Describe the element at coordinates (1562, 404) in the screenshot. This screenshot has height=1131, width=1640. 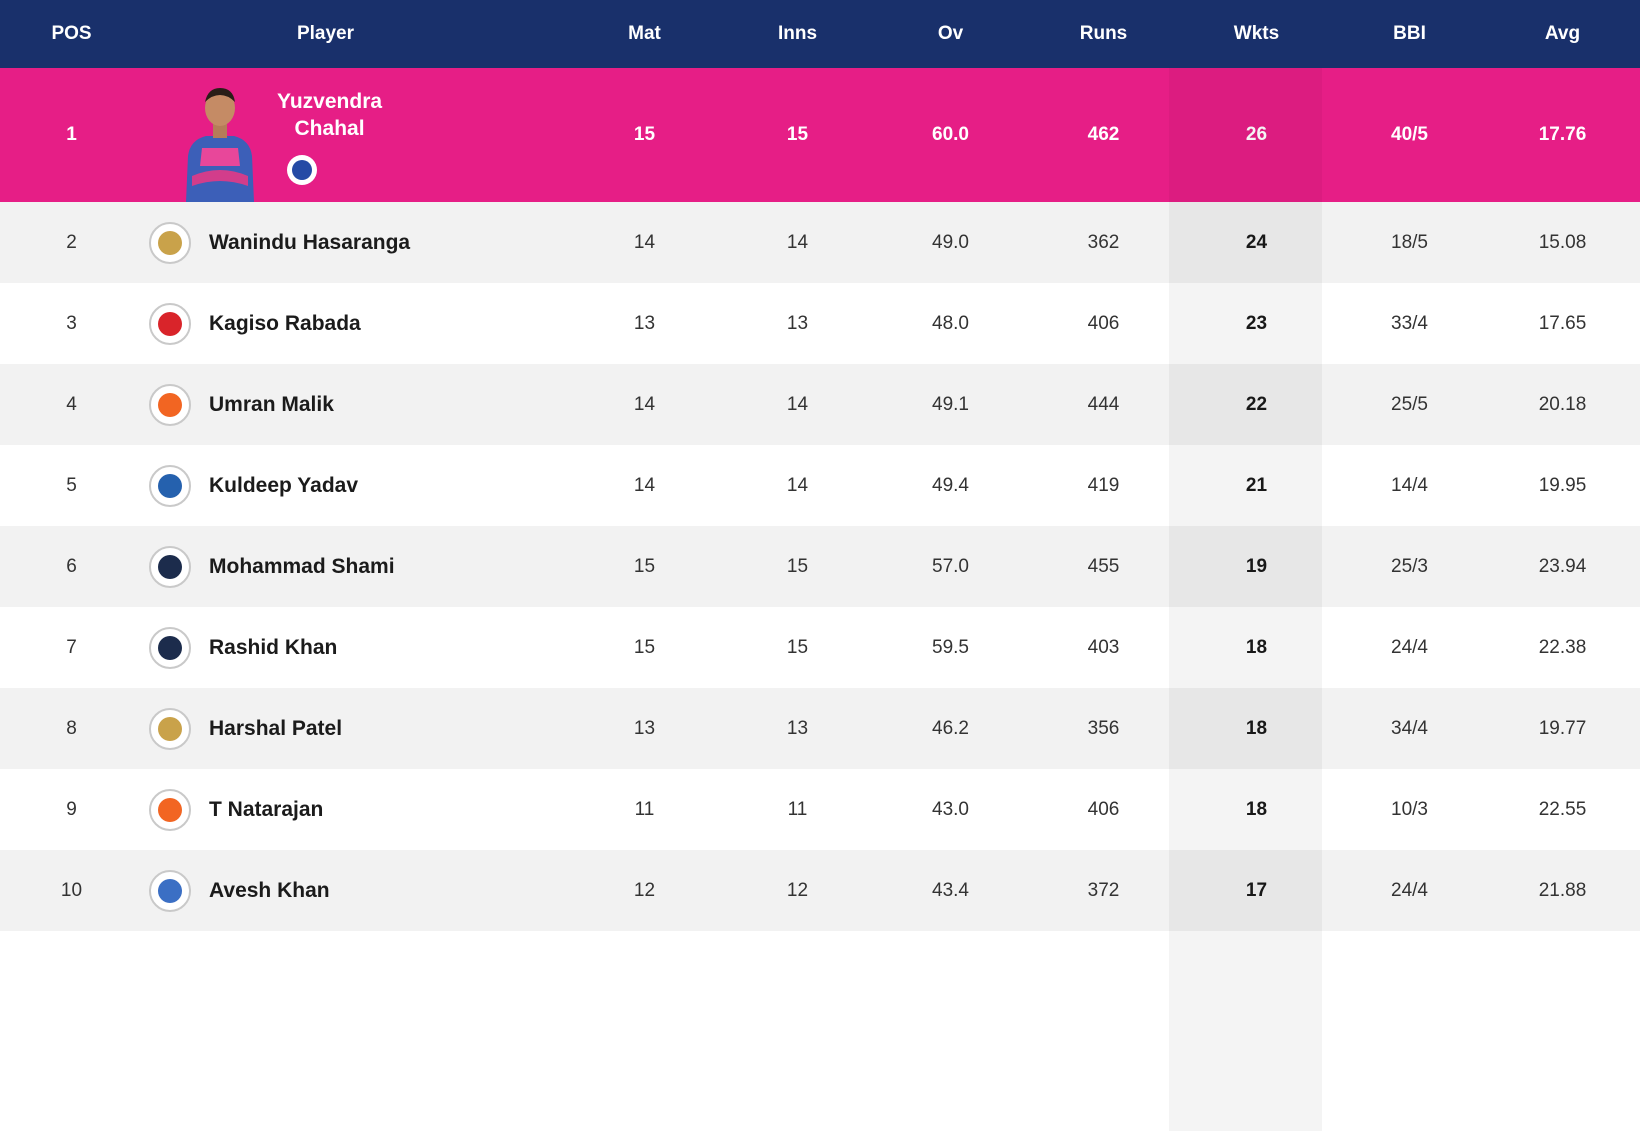
I see `row-avg: 20.18` at that location.